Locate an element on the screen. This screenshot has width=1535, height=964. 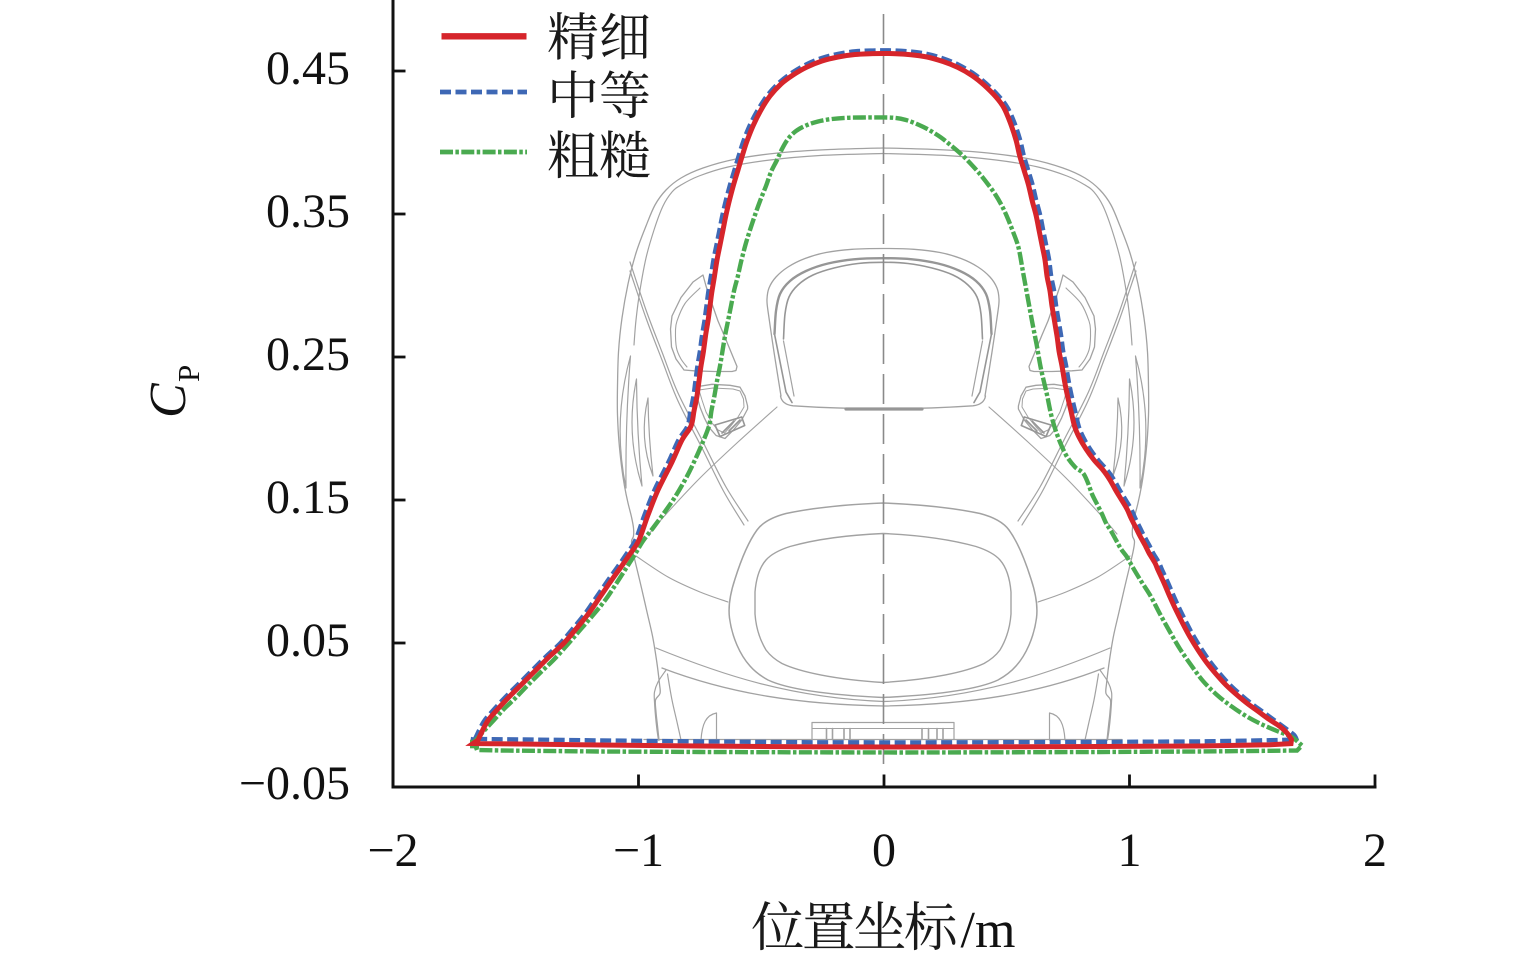
svg-text: /m is located at coordinates (988, 930).